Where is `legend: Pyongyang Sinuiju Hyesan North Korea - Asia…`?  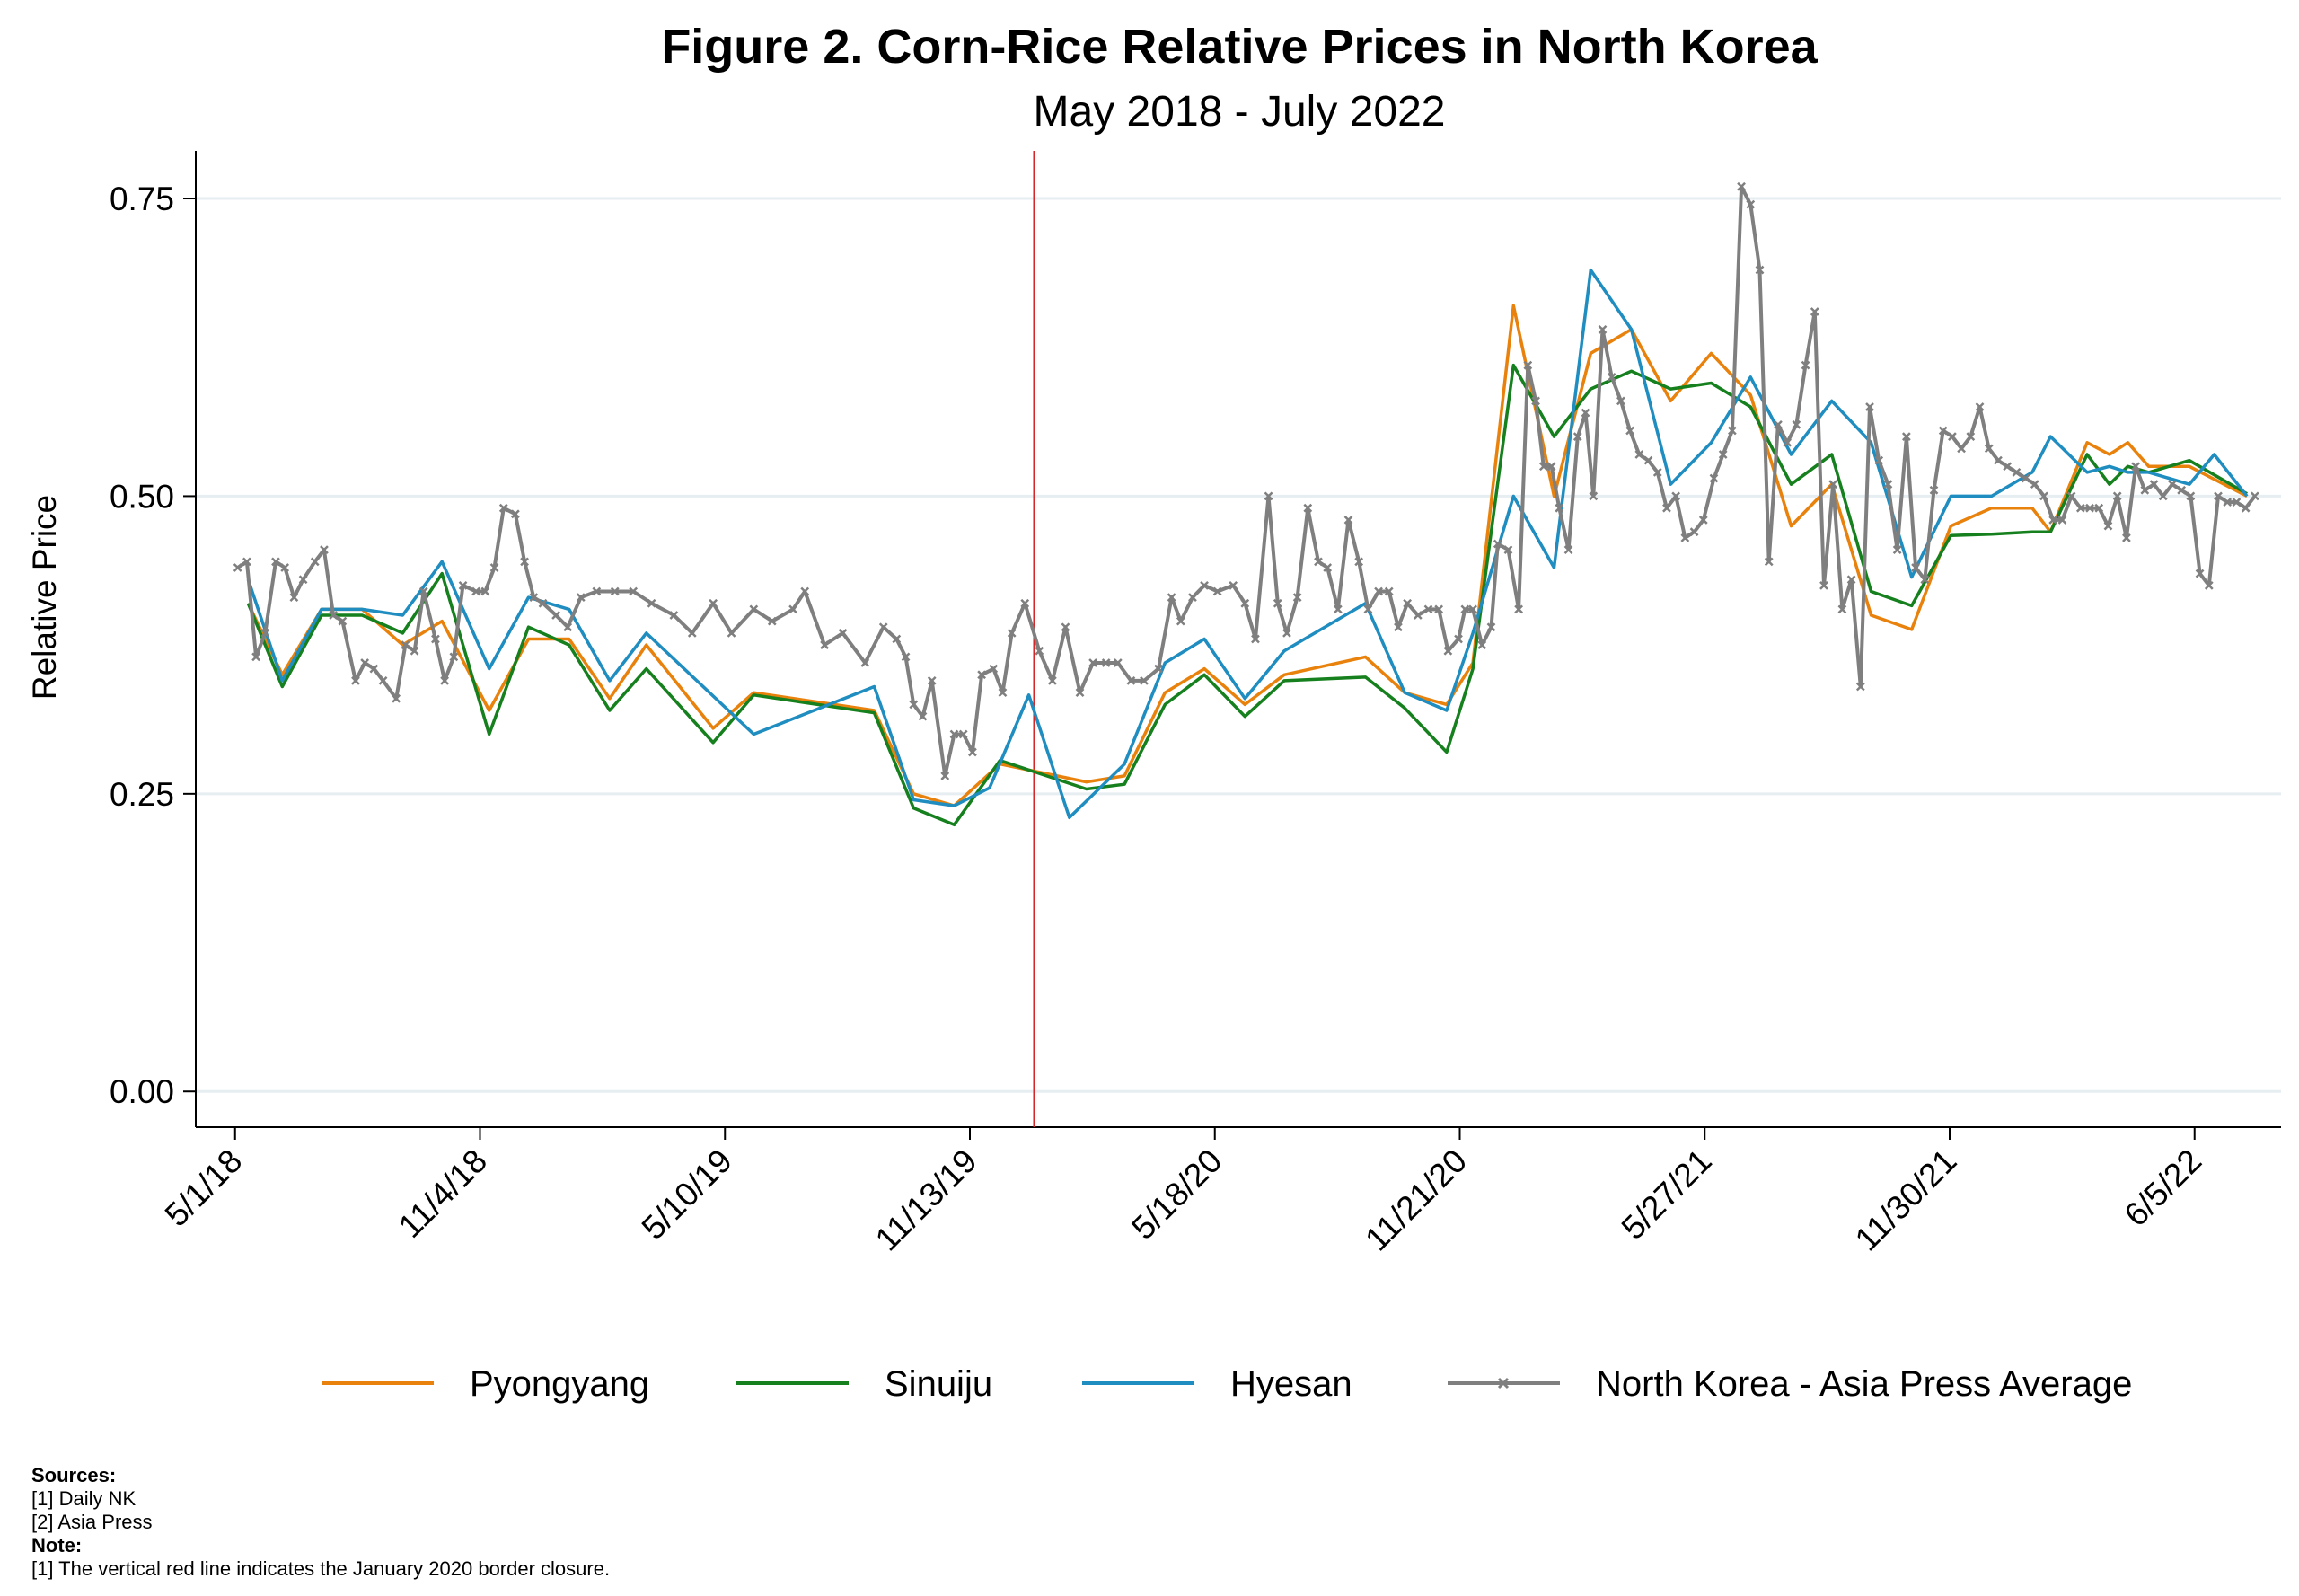
legend: Pyongyang Sinuiju Hyesan North Korea - Asia… is located at coordinates (1227, 1384).